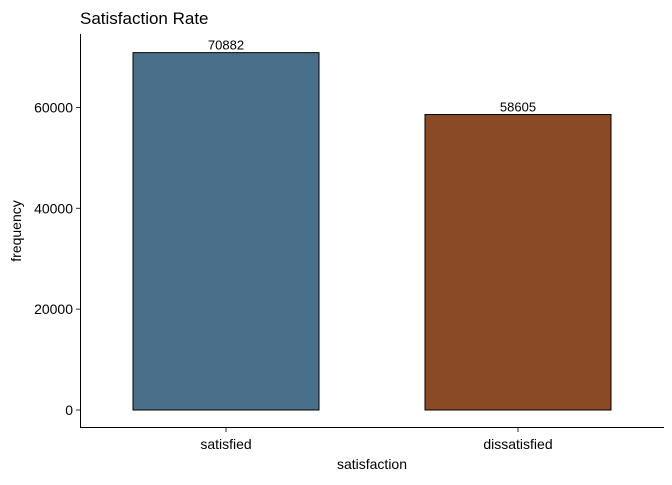 The height and width of the screenshot is (485, 672). What do you see at coordinates (225, 444) in the screenshot?
I see `x-tick-label-satisfied: satisfied` at bounding box center [225, 444].